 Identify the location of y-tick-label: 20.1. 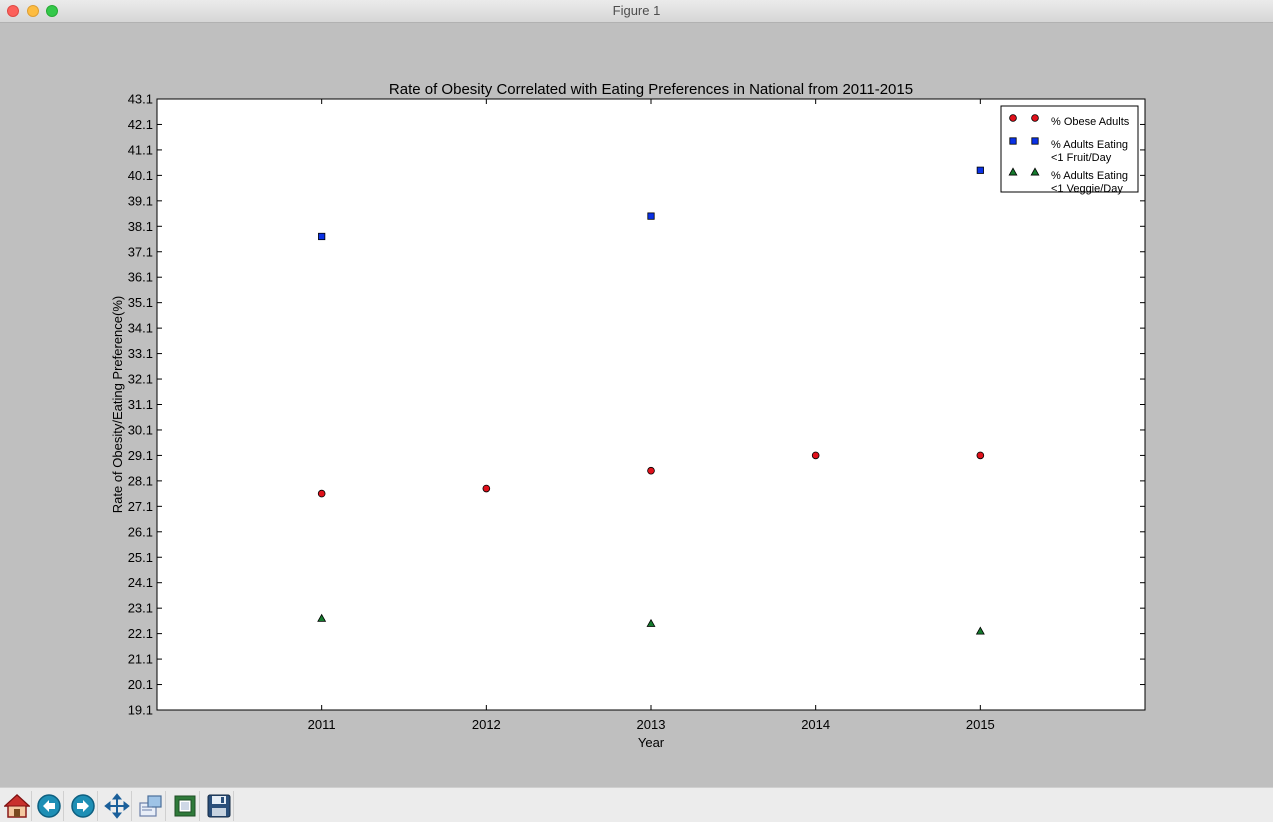
(140, 684).